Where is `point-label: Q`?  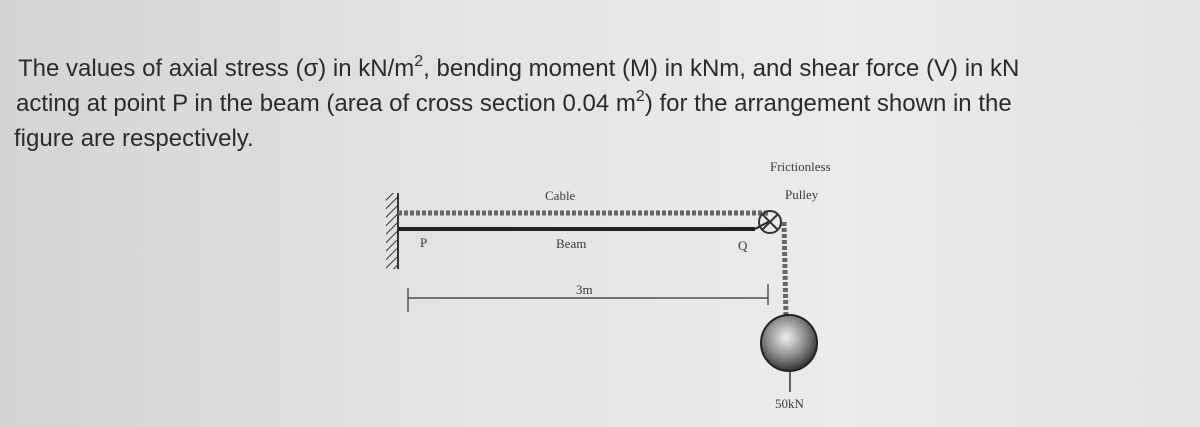
point-label: Q is located at coordinates (743, 245).